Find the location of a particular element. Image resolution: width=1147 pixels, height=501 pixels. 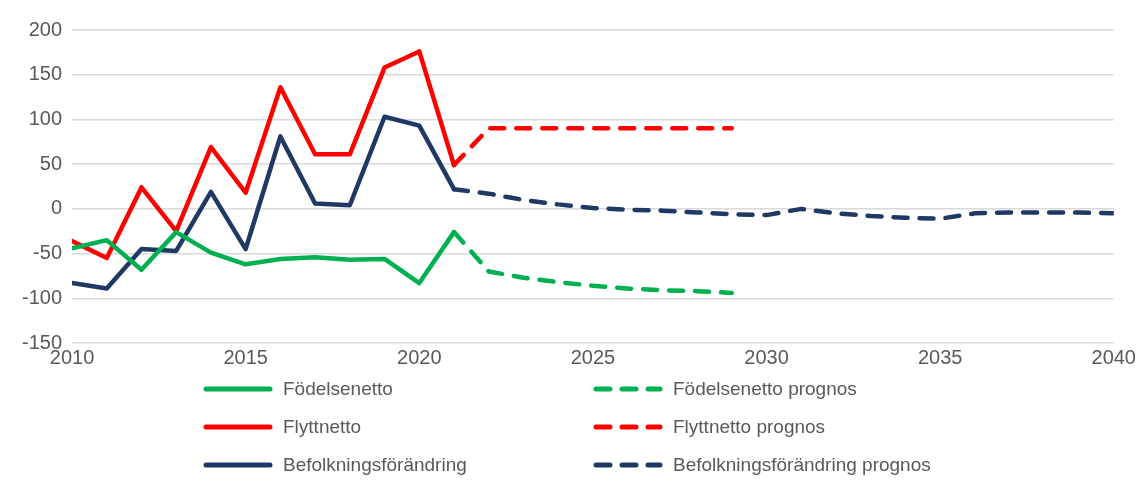

x-tick-label: 2030 is located at coordinates (766, 356).